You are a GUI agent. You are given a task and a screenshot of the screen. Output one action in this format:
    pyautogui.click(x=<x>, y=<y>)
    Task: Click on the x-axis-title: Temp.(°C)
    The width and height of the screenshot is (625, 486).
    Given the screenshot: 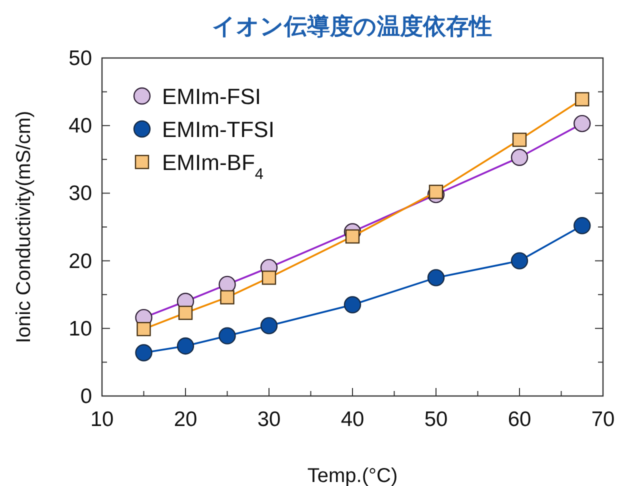 What is the action you would take?
    pyautogui.click(x=352, y=475)
    